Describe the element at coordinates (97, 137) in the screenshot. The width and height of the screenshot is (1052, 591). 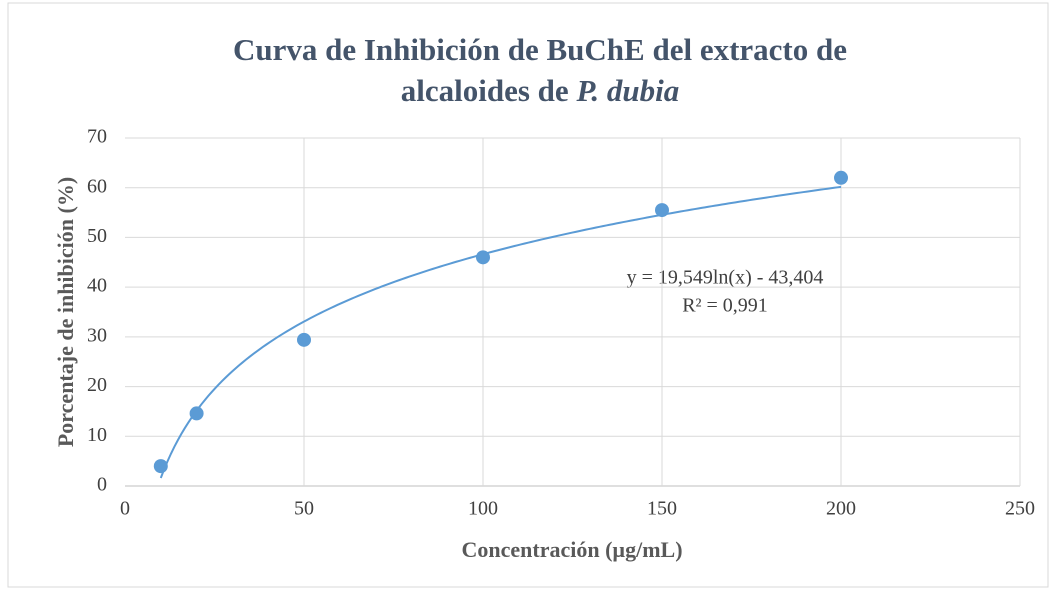
I see `y-tick-label: 70` at that location.